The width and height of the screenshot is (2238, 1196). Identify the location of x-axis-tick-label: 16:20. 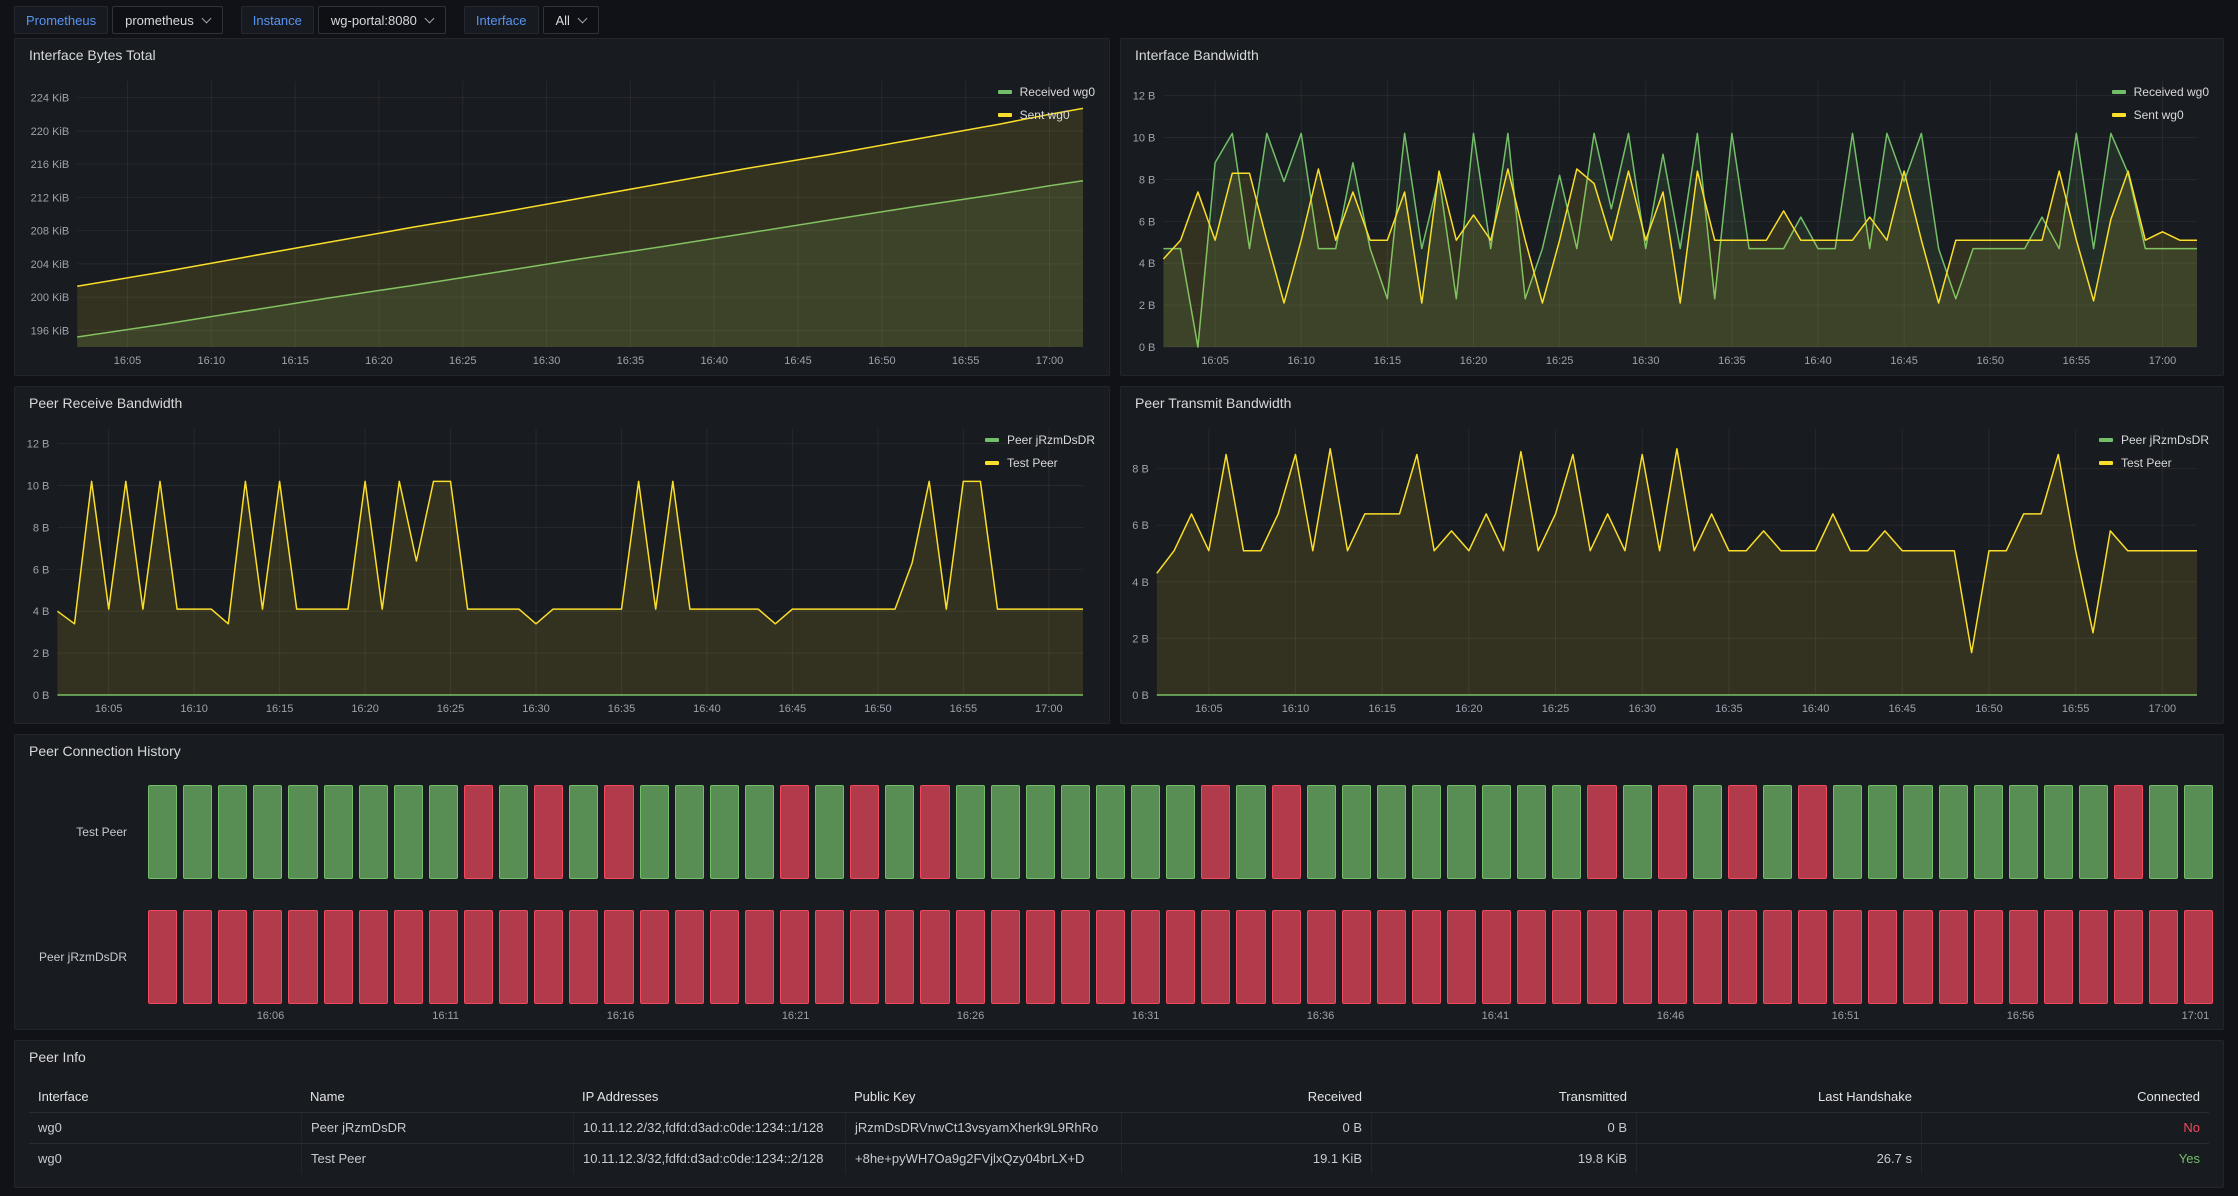
(1469, 709).